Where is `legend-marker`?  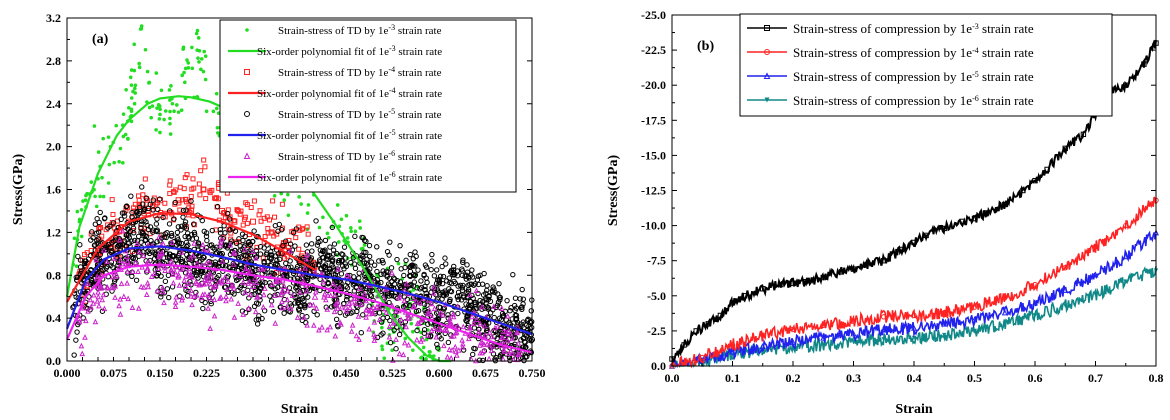
legend-marker is located at coordinates (767, 52).